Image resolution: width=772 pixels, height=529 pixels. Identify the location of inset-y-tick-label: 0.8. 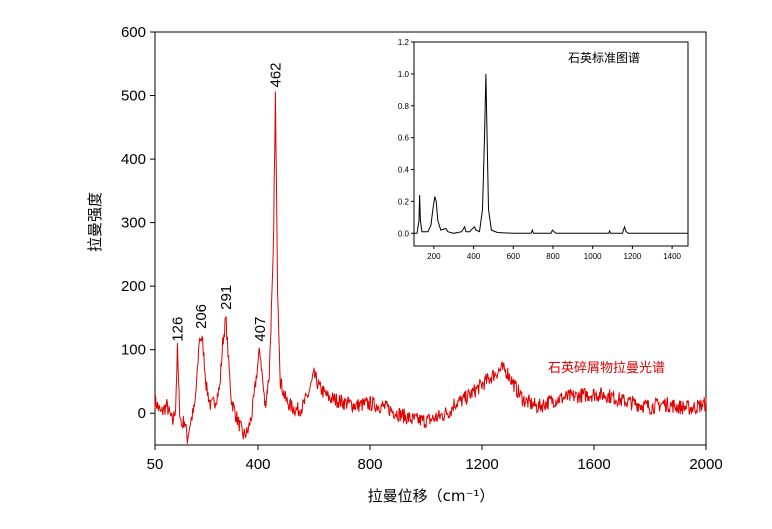
(404, 106).